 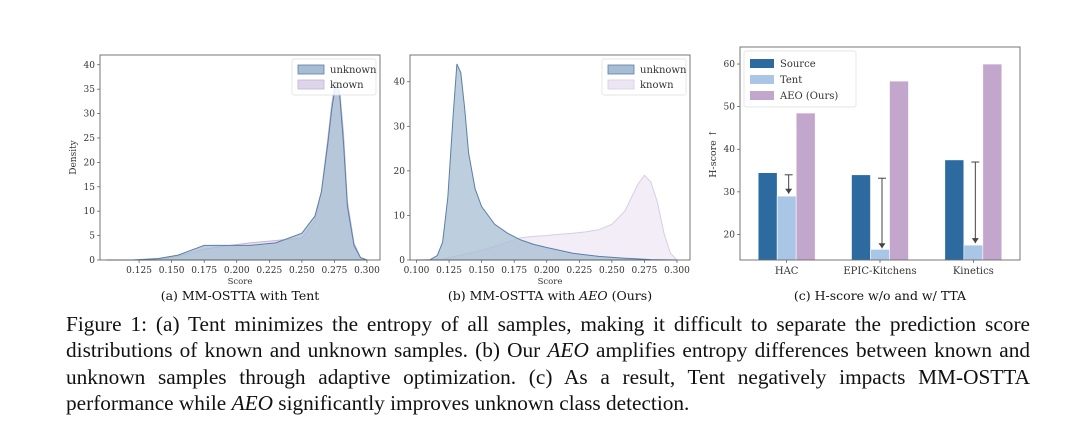 What do you see at coordinates (899, 170) in the screenshot?
I see `bar-aeo-ours--1` at bounding box center [899, 170].